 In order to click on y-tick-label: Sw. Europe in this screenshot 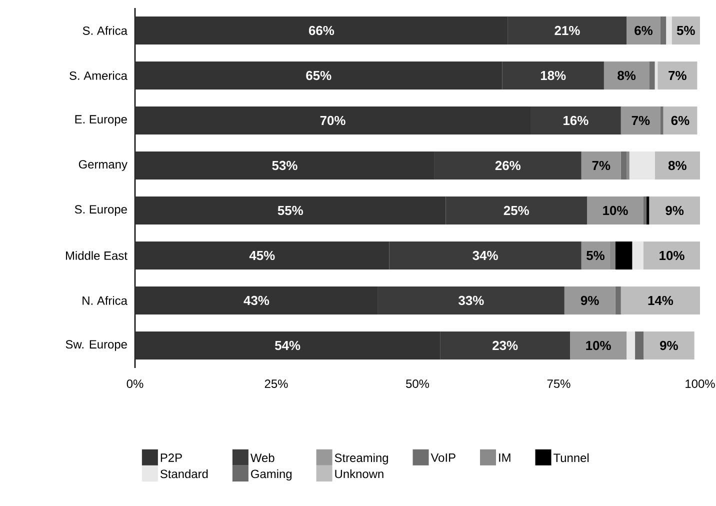, I will do `click(96, 345)`.